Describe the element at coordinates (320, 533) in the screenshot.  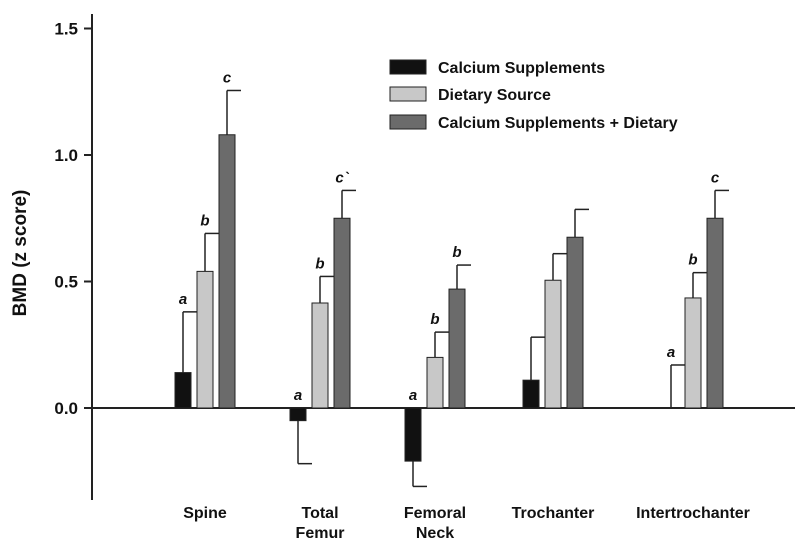
I see `category-label-line2: Femur` at that location.